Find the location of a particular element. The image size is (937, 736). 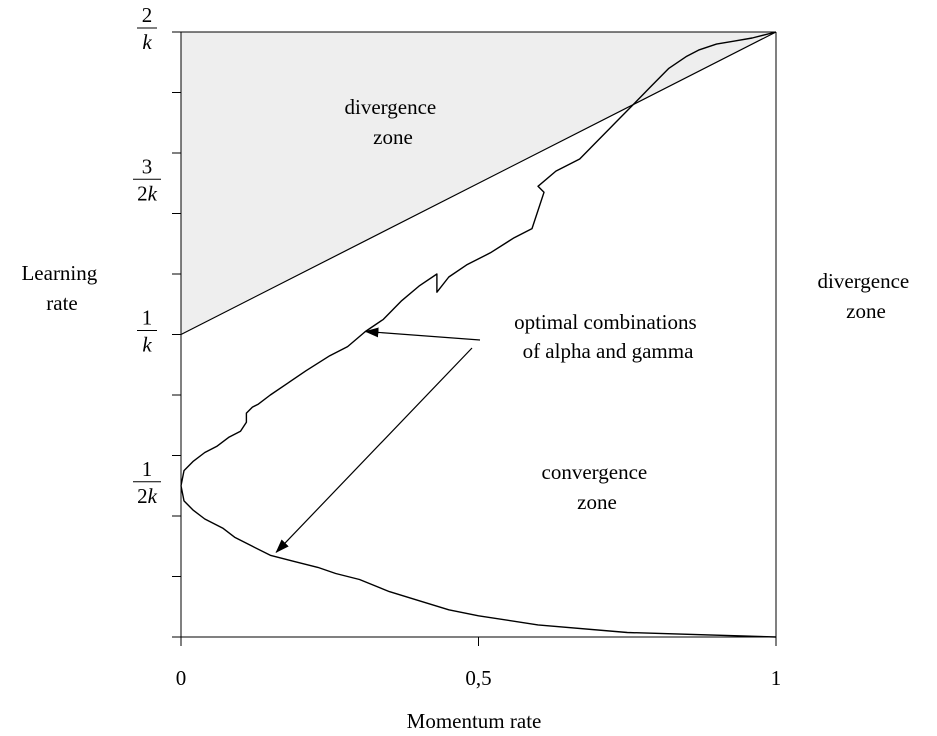

x-axis-label: Momentum rate is located at coordinates (474, 721).